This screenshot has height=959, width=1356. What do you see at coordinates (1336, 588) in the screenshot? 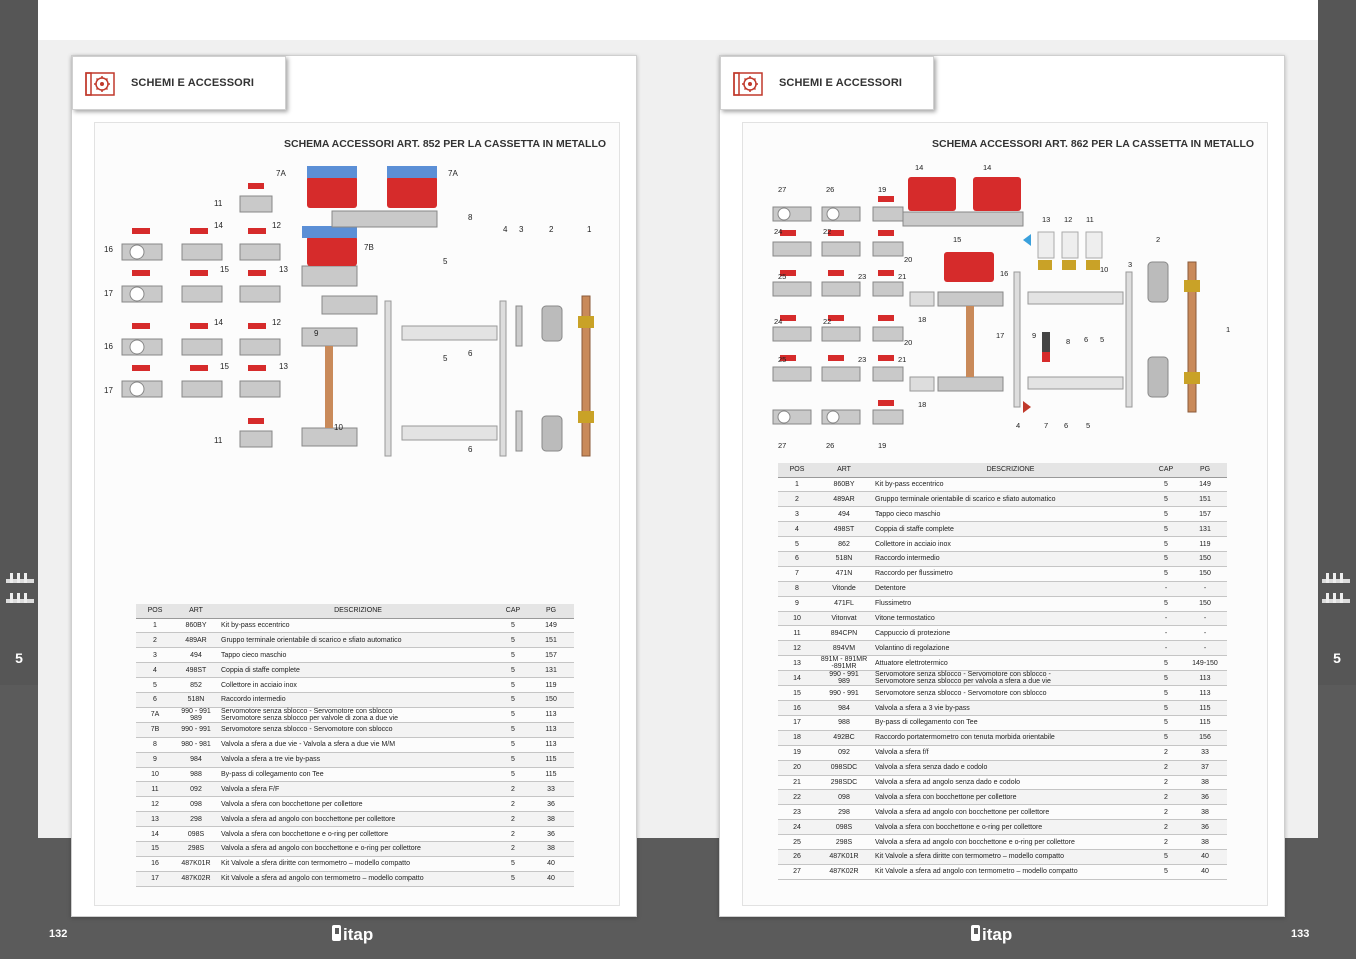
I see `manifold-thumbnail-icon` at bounding box center [1336, 588].